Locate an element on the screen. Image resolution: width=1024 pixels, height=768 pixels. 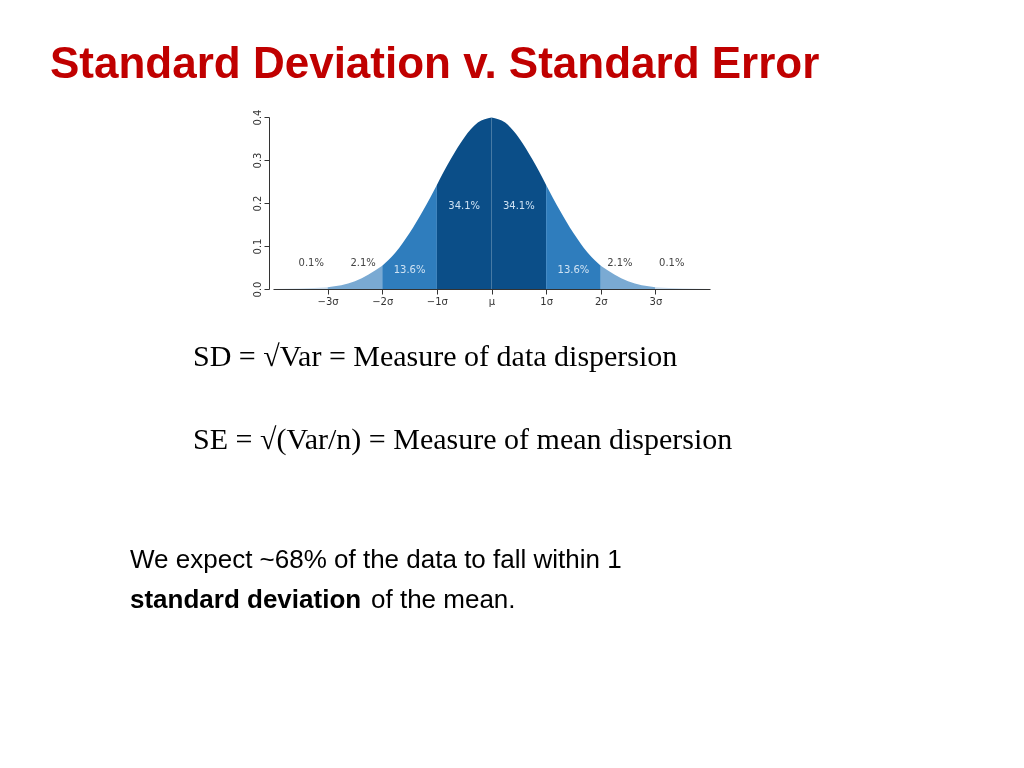
x-tick-label: 1σ is located at coordinates (547, 301).